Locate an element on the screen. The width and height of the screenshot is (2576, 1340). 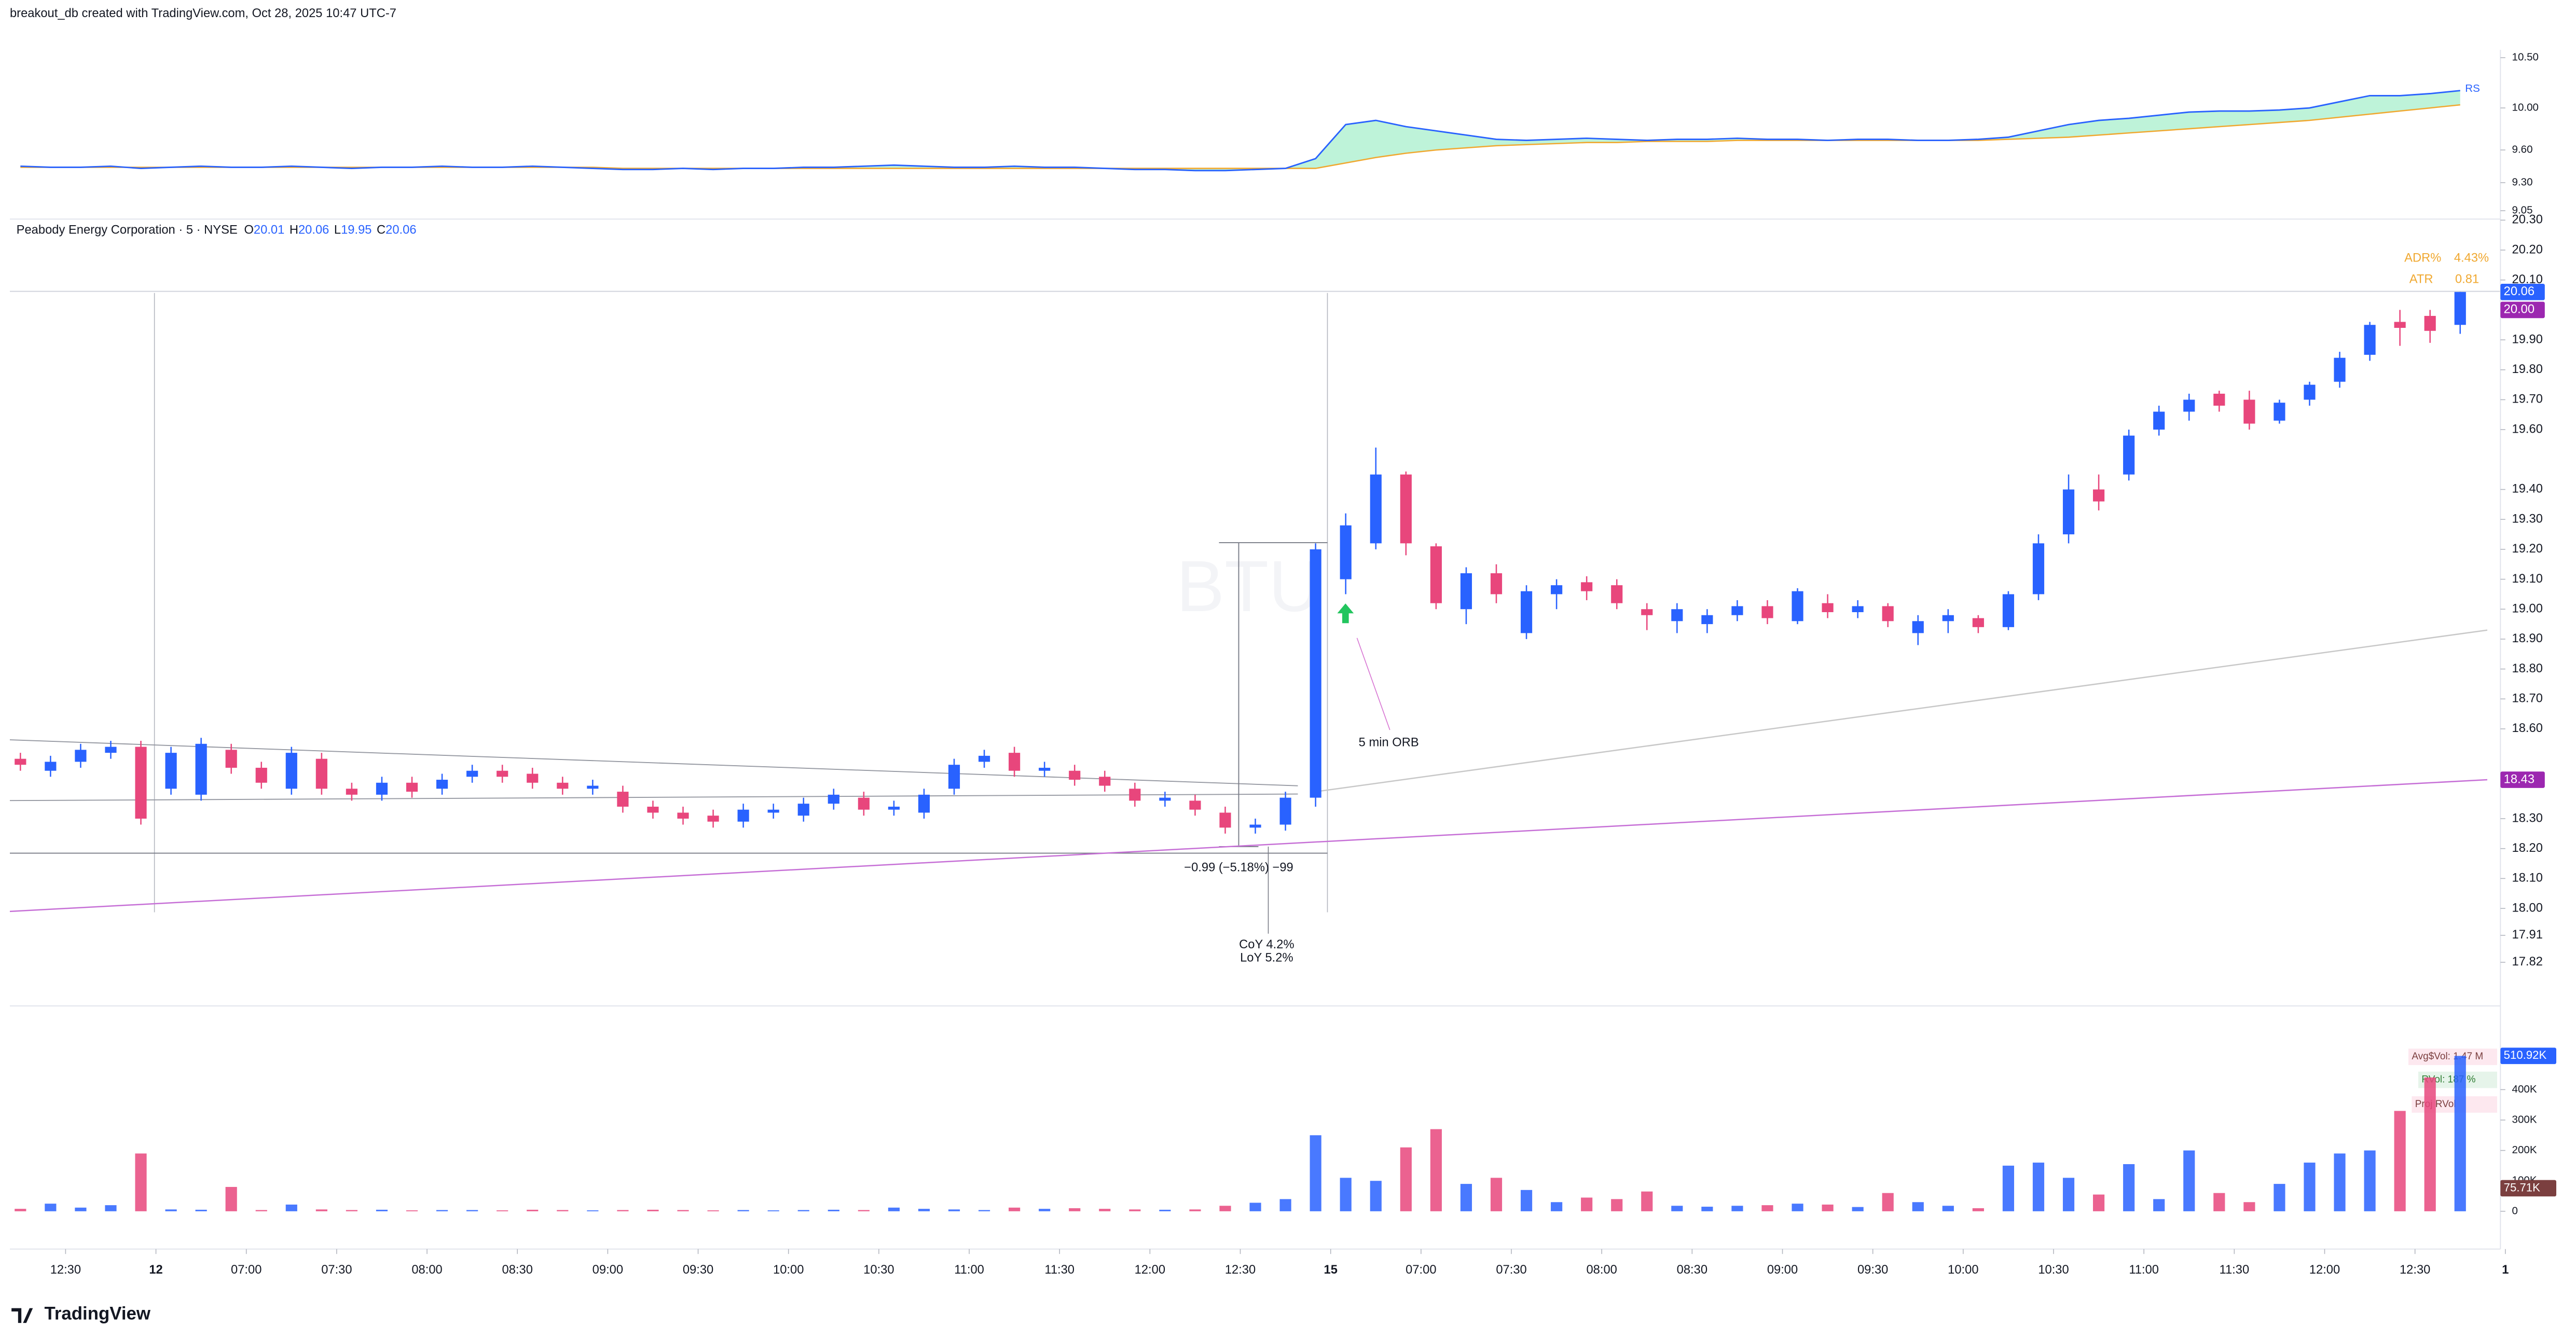
rs-tick-label: 10.00 is located at coordinates (2525, 108).